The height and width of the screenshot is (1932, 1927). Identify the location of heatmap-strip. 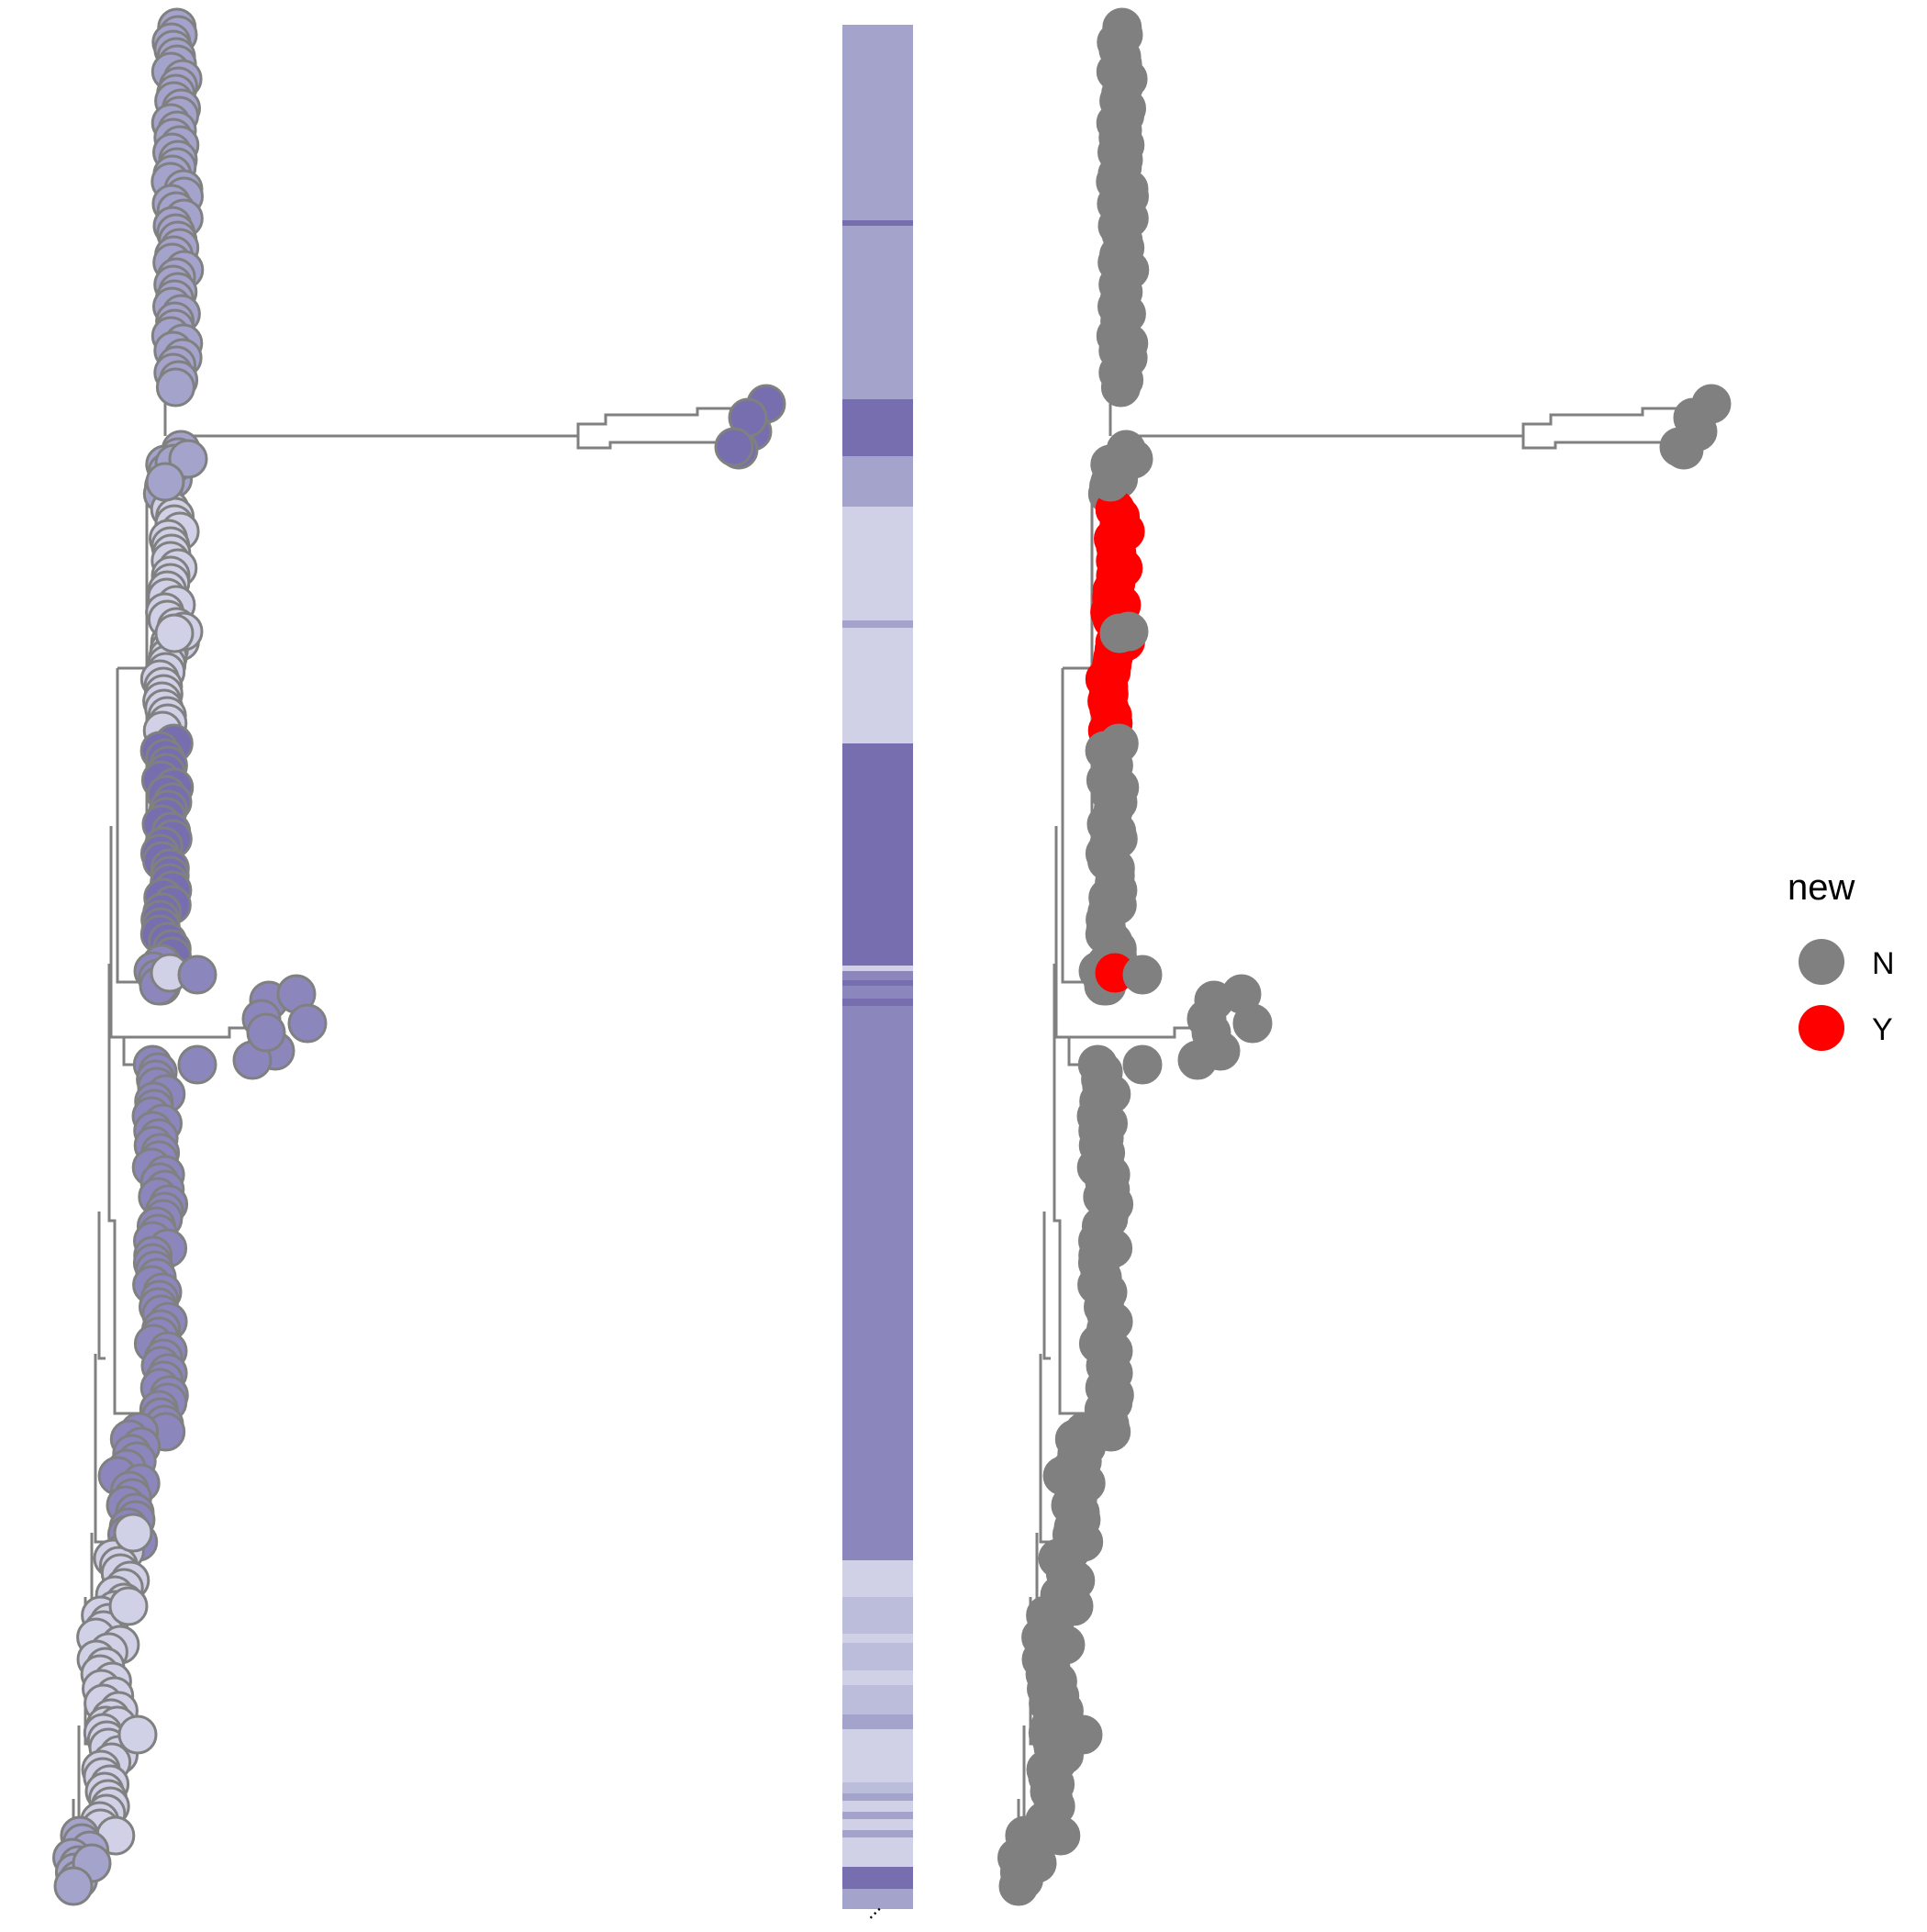
(877, 967).